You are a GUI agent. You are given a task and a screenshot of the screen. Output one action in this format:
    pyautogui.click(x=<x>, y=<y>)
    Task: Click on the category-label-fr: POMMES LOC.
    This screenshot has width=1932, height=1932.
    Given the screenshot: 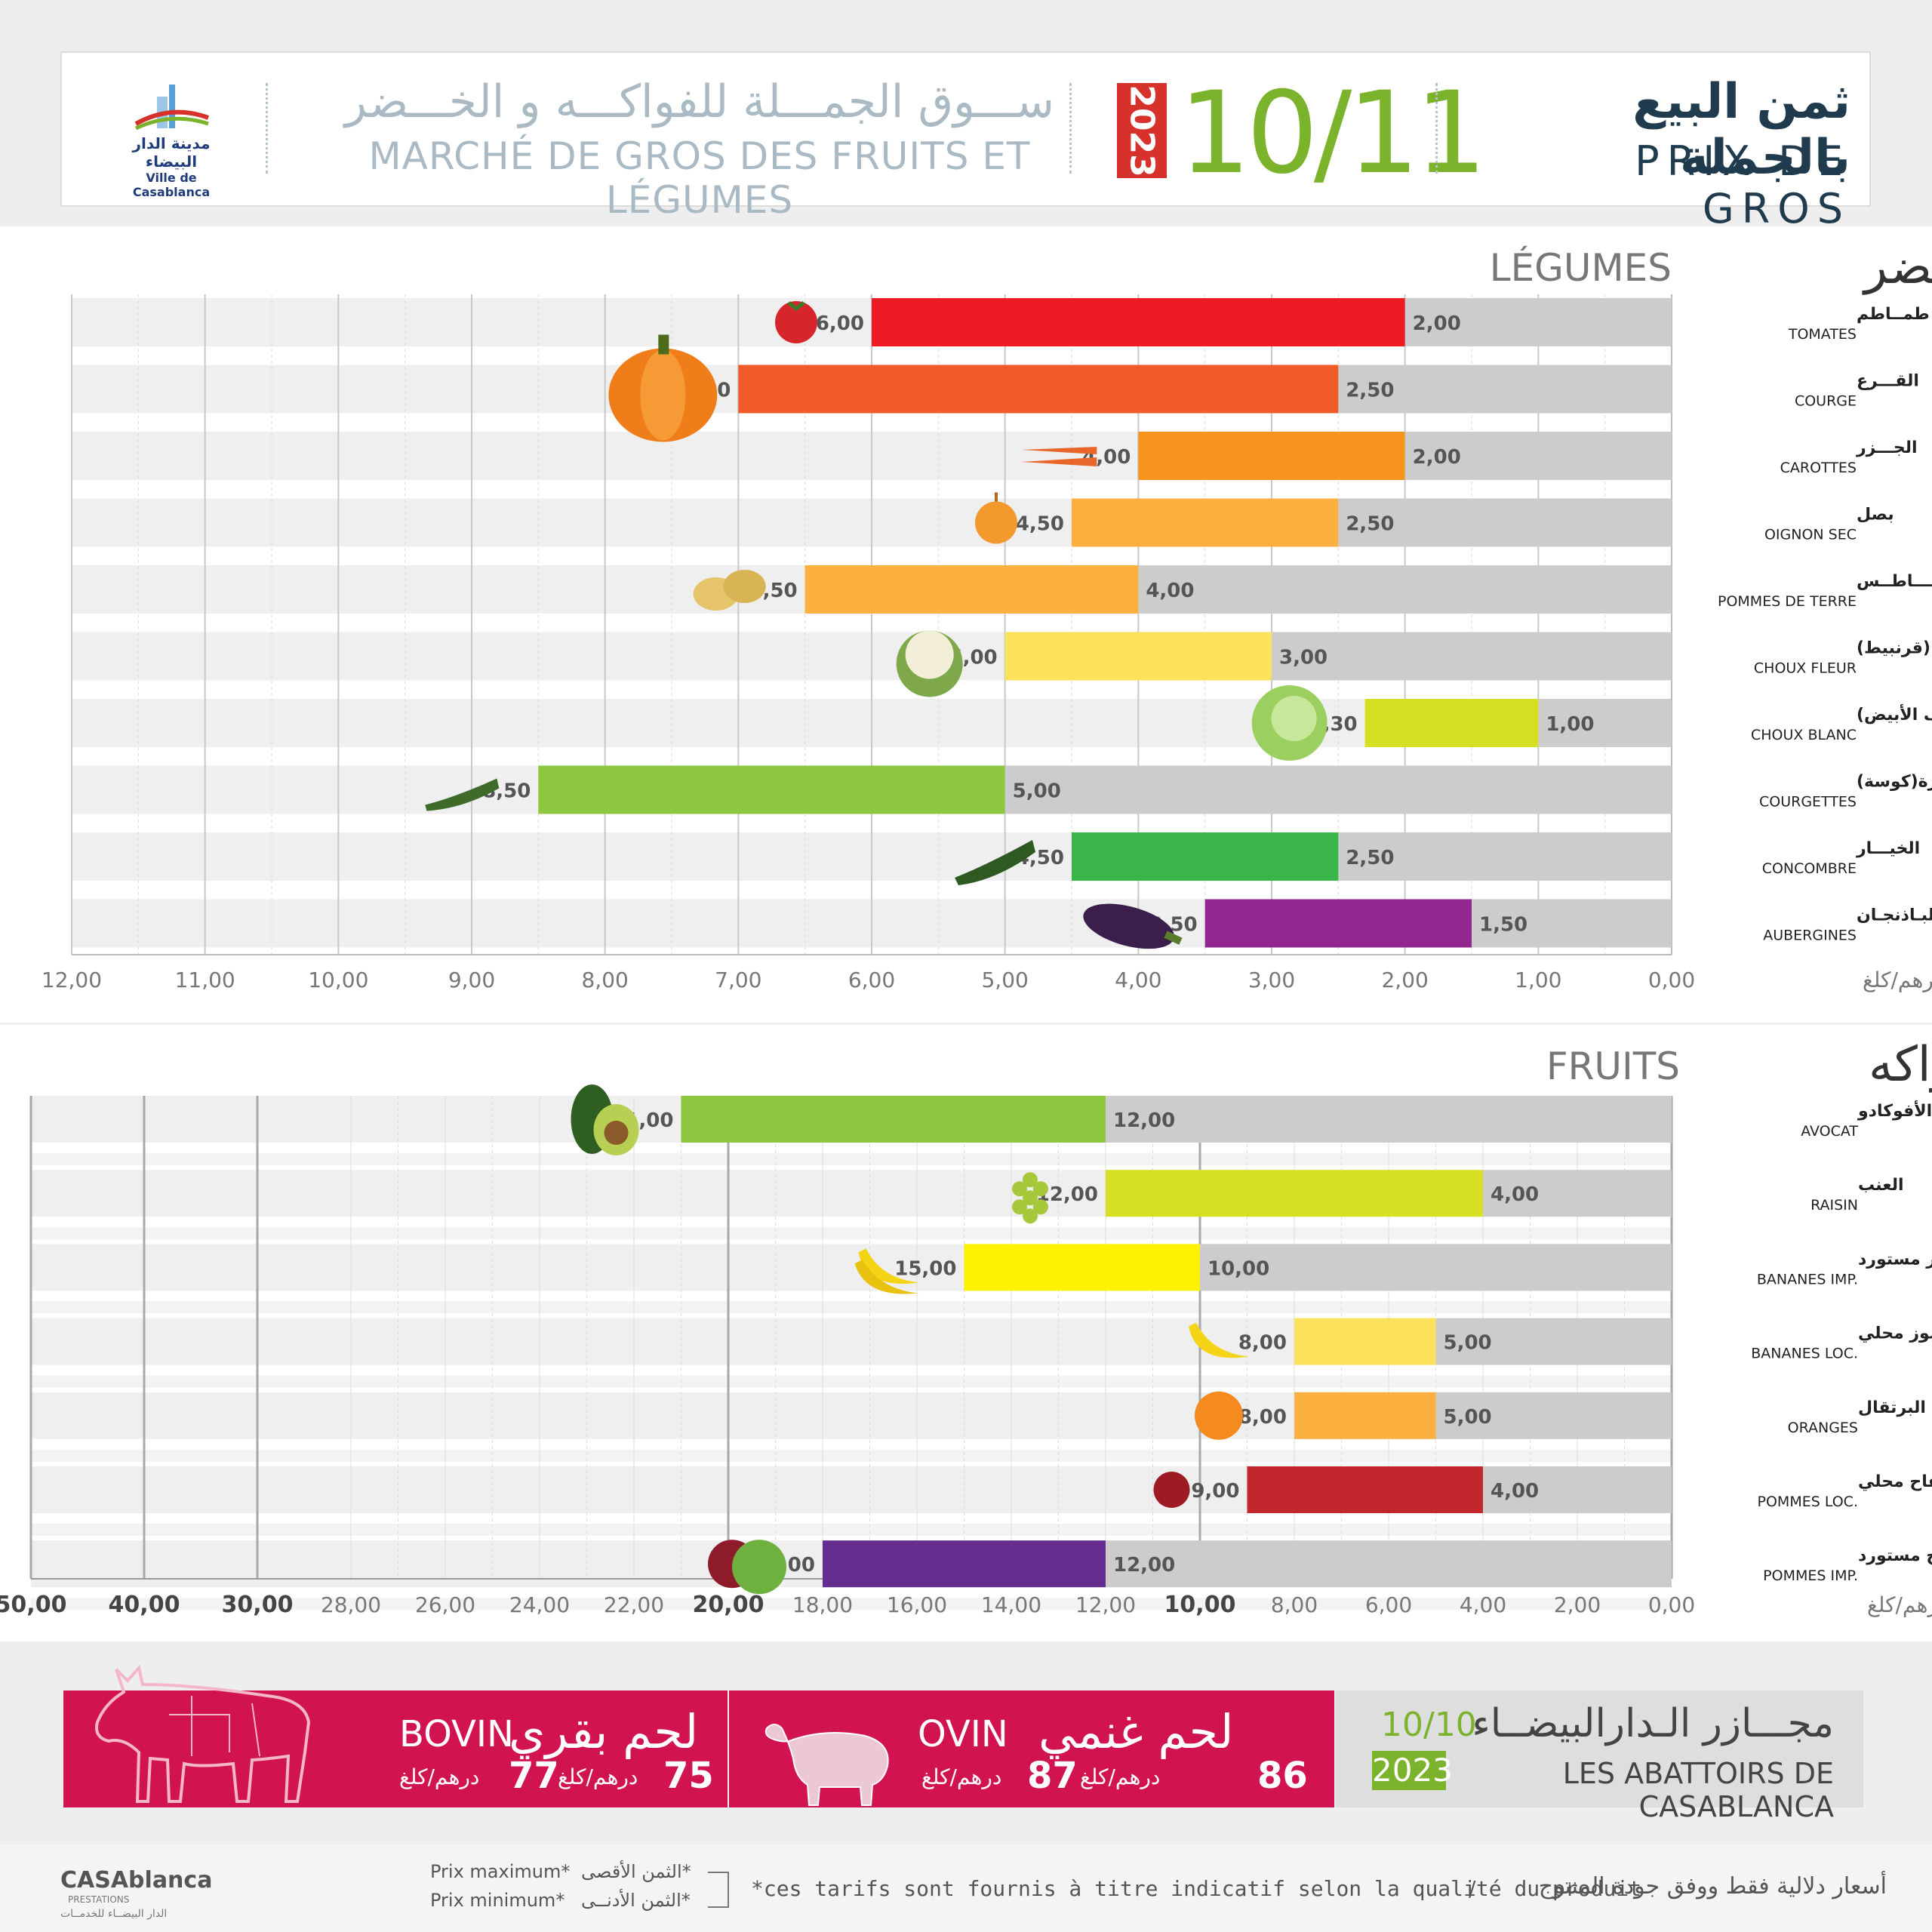 What is the action you would take?
    pyautogui.click(x=1808, y=1502)
    